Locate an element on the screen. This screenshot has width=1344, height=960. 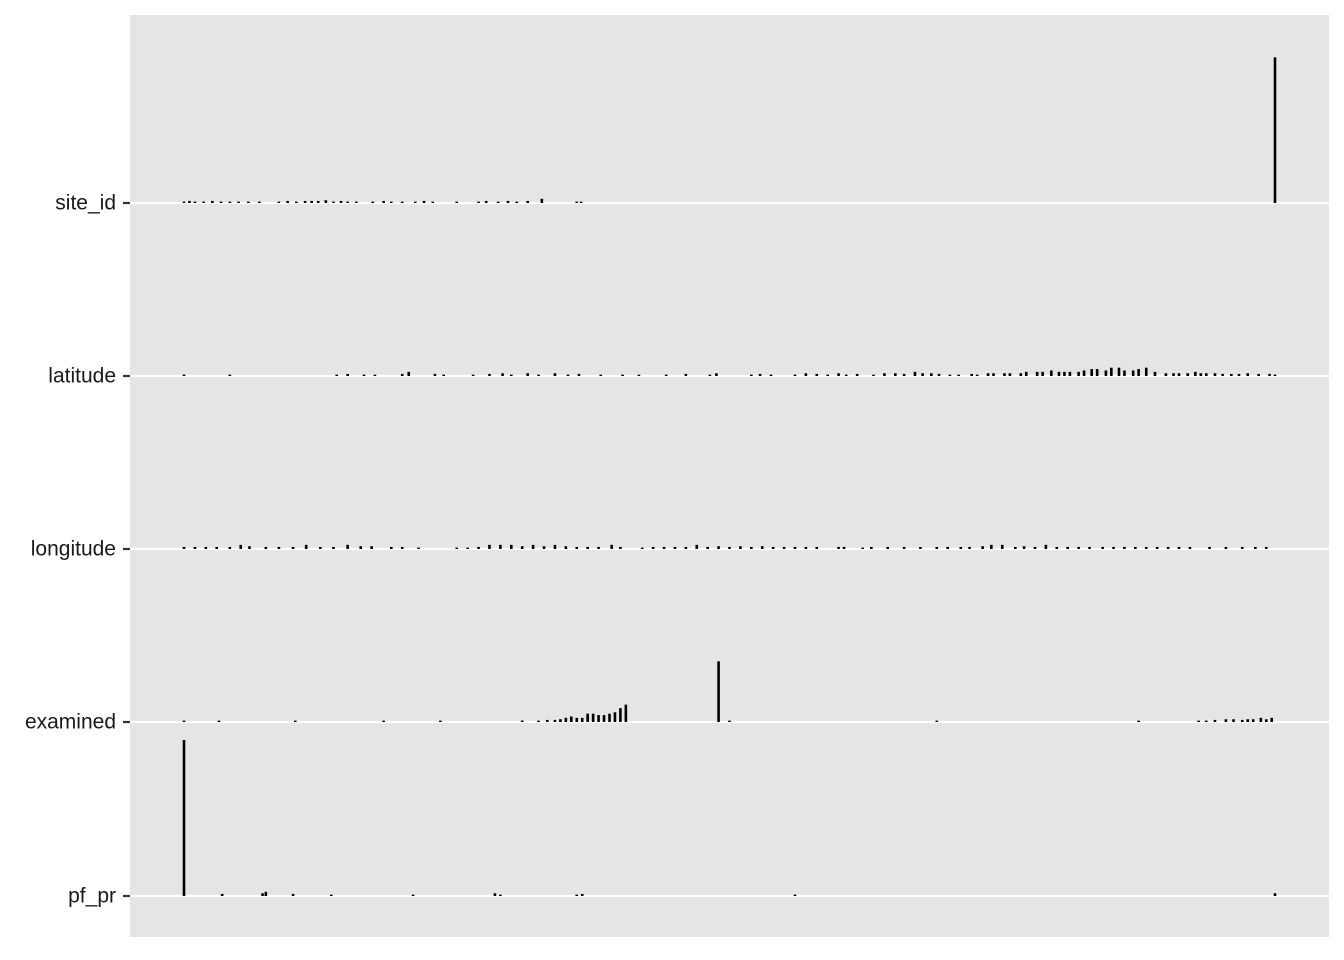
y-tick-label-examined: examined is located at coordinates (70, 722).